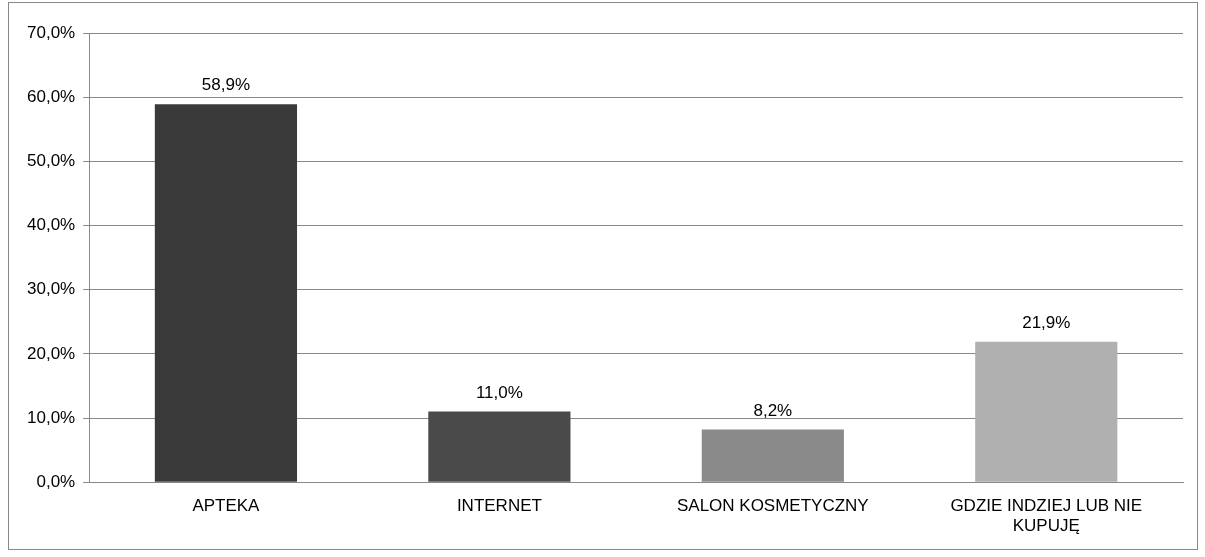 The image size is (1205, 557). What do you see at coordinates (51, 417) in the screenshot?
I see `y-tick-label: 10,0%` at bounding box center [51, 417].